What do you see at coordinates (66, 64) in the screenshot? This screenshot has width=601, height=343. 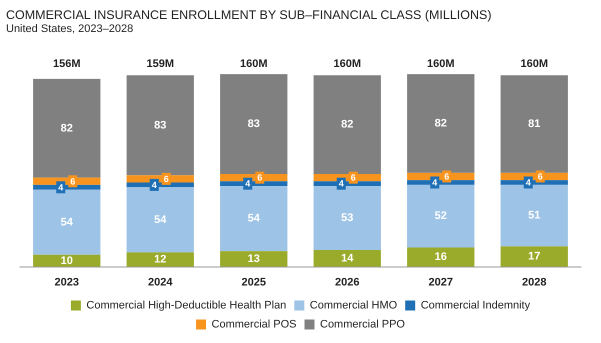 I see `total-label: 156M` at bounding box center [66, 64].